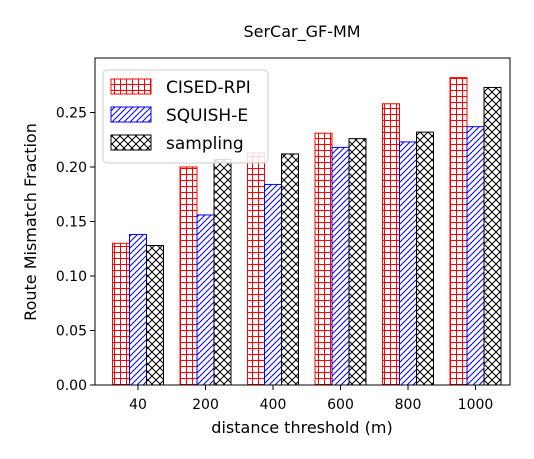 This screenshot has width=534, height=459. What do you see at coordinates (75, 250) in the screenshot?
I see `y-axis-ticks: 0.00 0.05 0.10 0.15 0.20 0.25` at bounding box center [75, 250].